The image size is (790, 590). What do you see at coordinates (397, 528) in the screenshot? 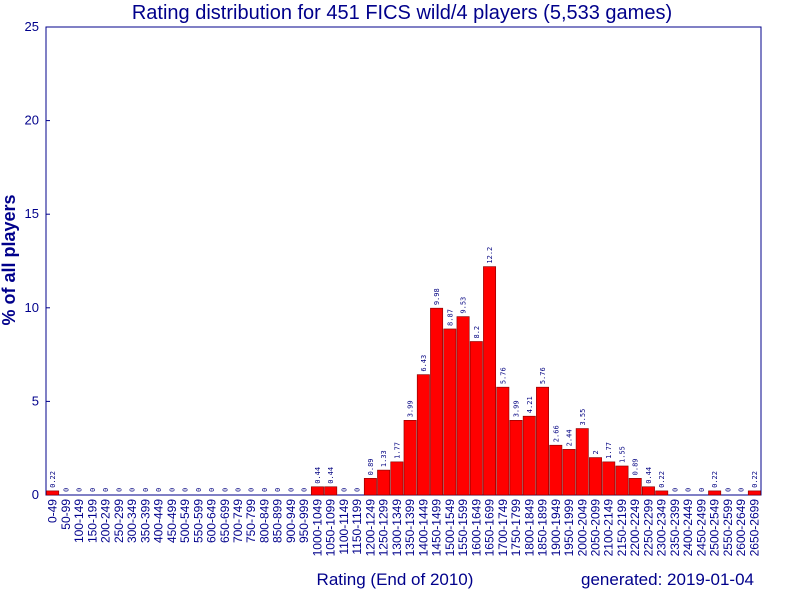
I see `x-tick-label: 1300-1349` at bounding box center [397, 528].